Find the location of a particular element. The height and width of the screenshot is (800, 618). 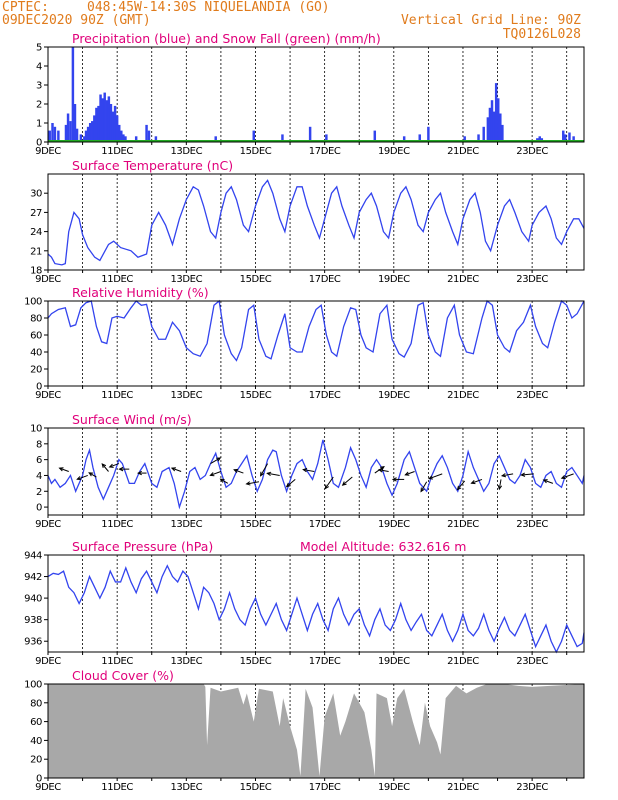

y-tick-label: 4 is located at coordinates (39, 67).